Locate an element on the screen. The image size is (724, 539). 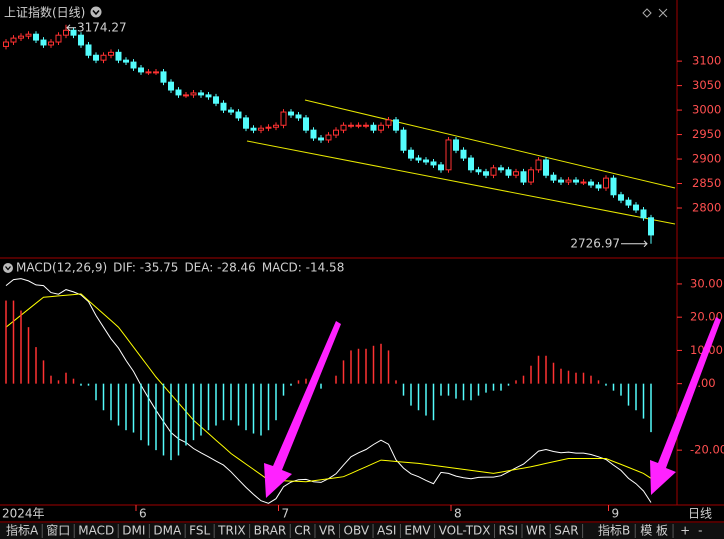
y-tick-label: 2950 is located at coordinates (706, 134).